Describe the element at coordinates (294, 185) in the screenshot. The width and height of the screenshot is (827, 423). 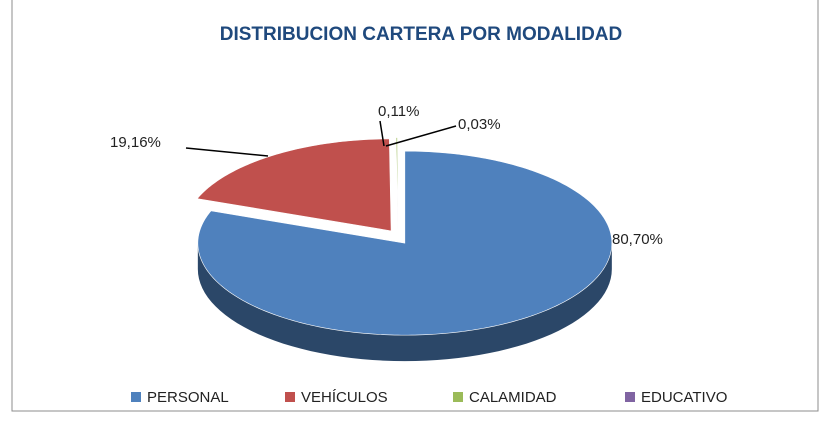
I see `slice` at that location.